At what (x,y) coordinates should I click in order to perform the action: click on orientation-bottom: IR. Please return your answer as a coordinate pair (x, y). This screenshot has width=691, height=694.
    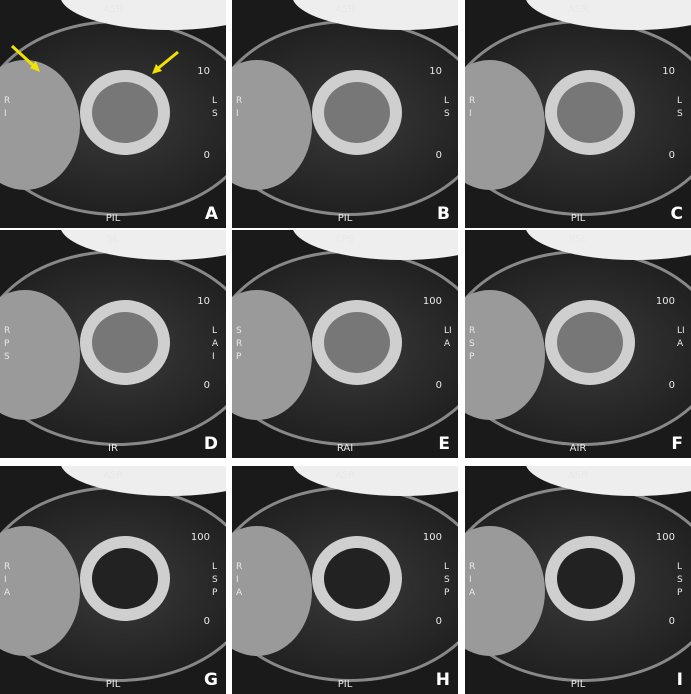
    Looking at the image, I should click on (113, 448).